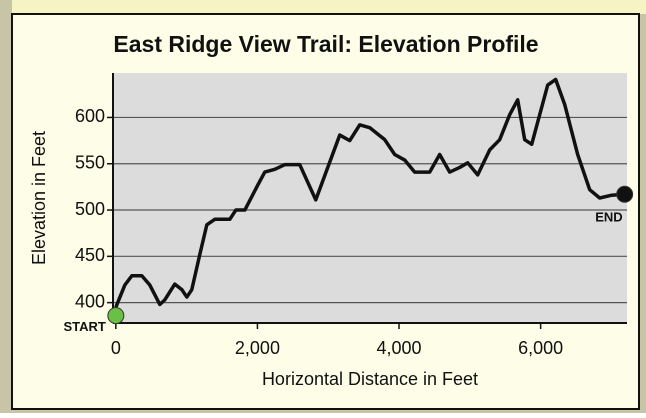  What do you see at coordinates (90, 116) in the screenshot?
I see `y-tick-label: 600` at bounding box center [90, 116].